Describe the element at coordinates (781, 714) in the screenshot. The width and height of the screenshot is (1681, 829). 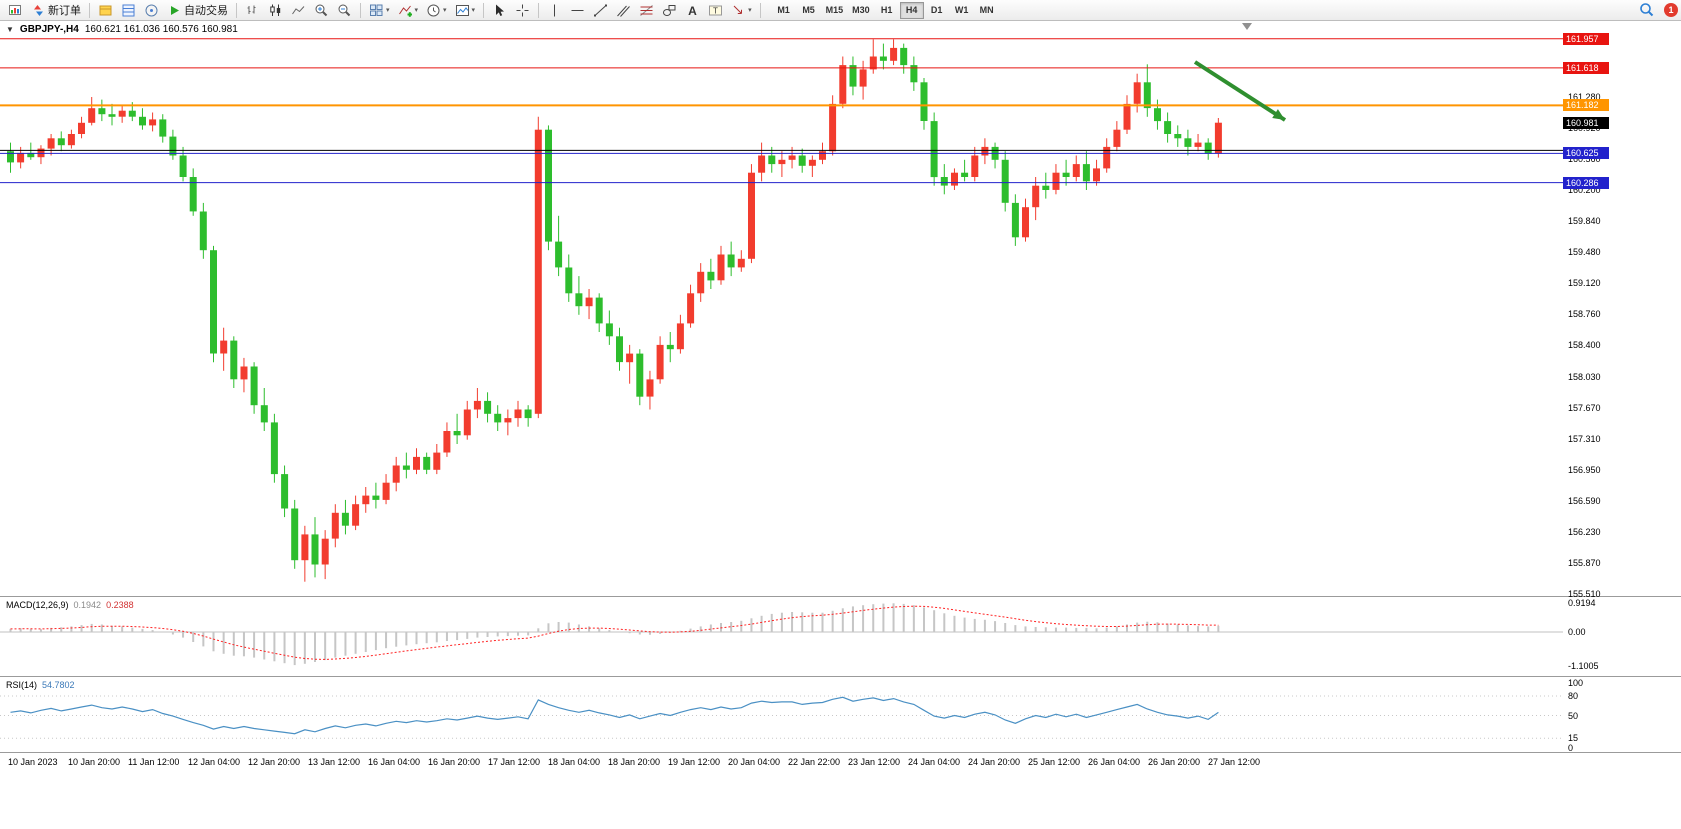
I see `rsi-panel-canvas` at that location.